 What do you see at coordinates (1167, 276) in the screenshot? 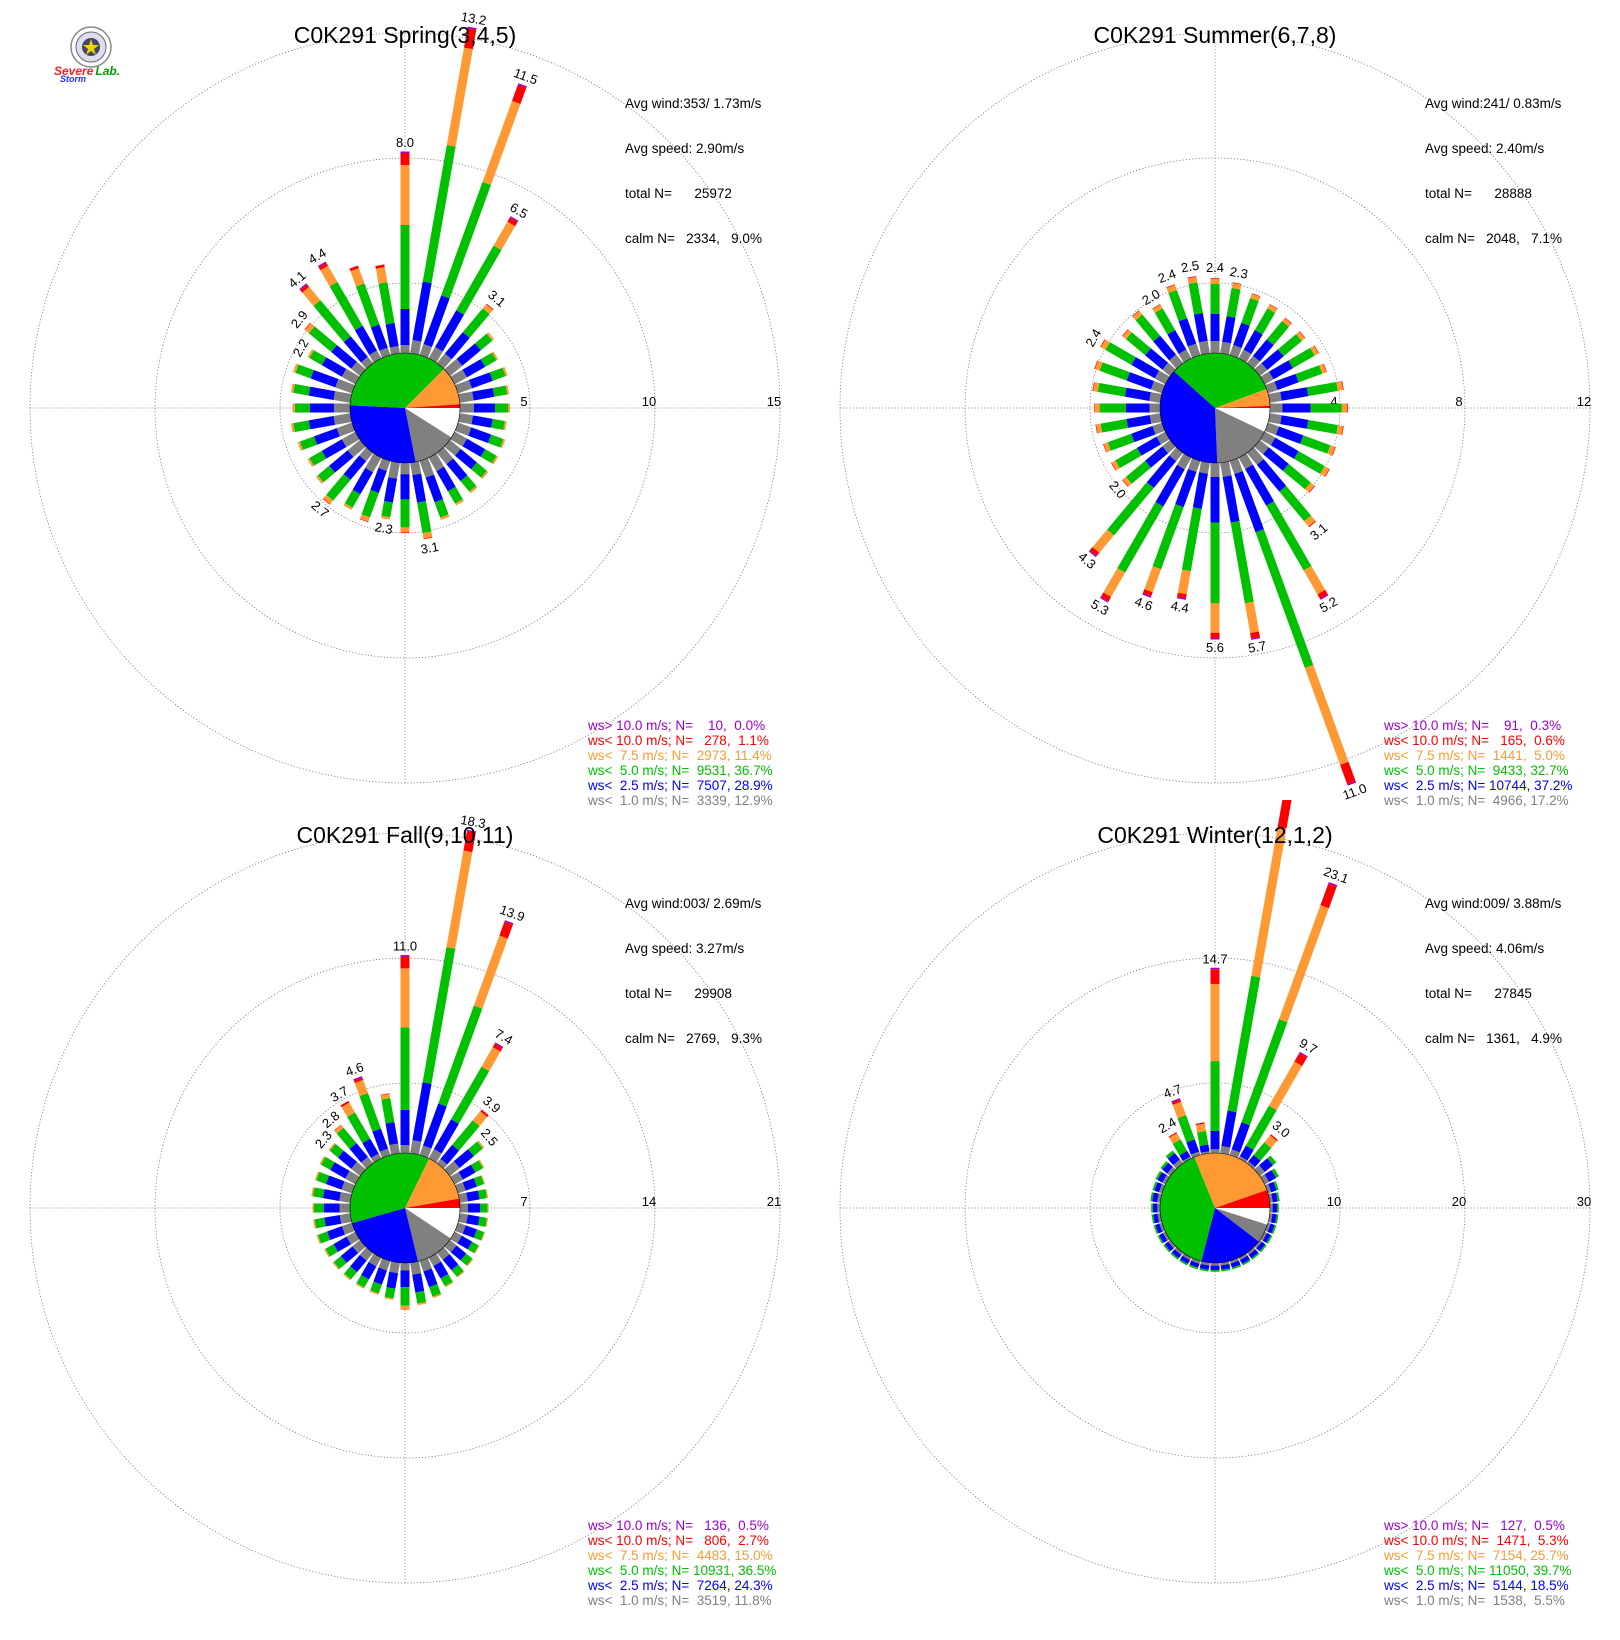
I see `bar-value-label: 2.4` at bounding box center [1167, 276].